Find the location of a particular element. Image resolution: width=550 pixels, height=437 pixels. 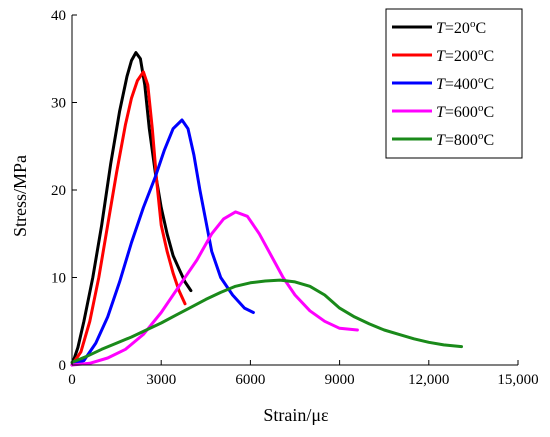

legend-label: T=800oC is located at coordinates (465, 139).